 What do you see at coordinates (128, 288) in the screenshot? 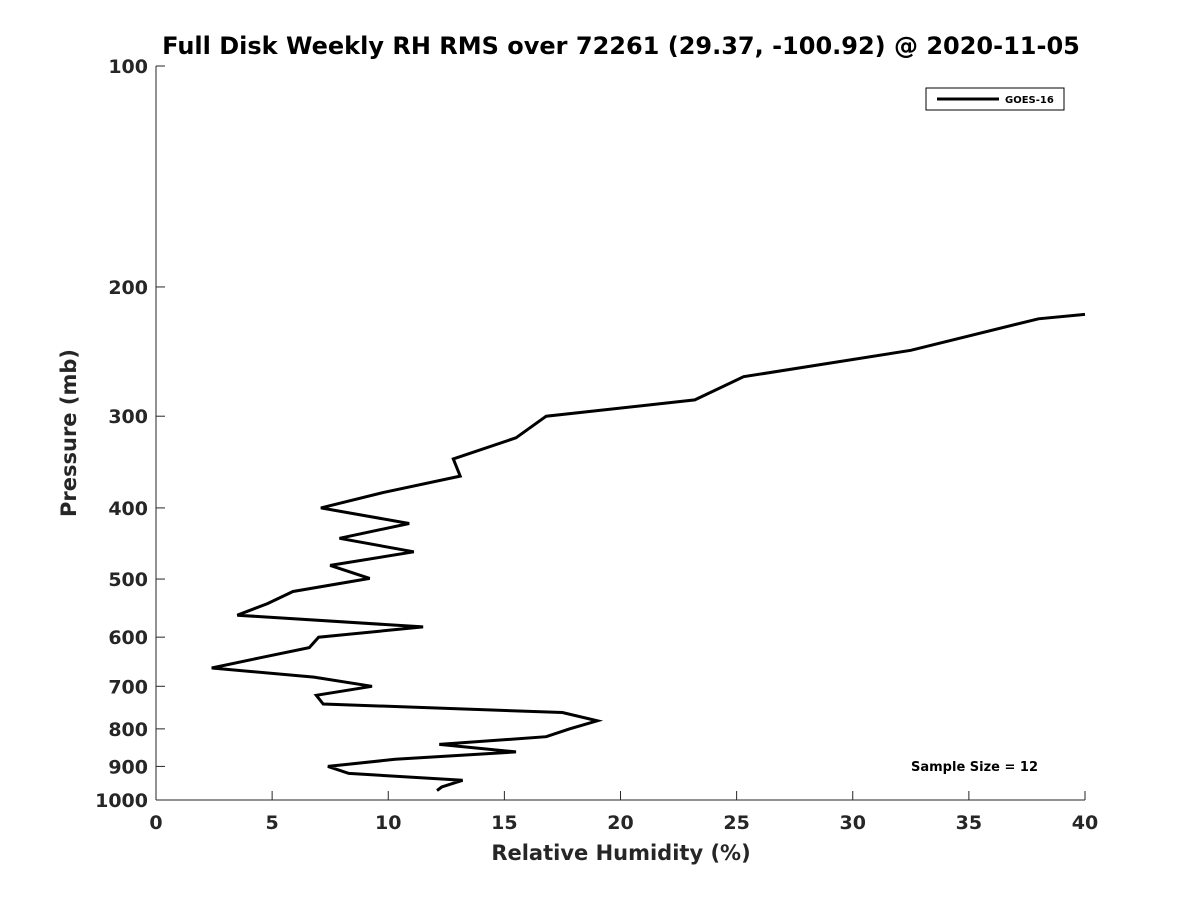
I see `y-tick-label: 200` at bounding box center [128, 288].